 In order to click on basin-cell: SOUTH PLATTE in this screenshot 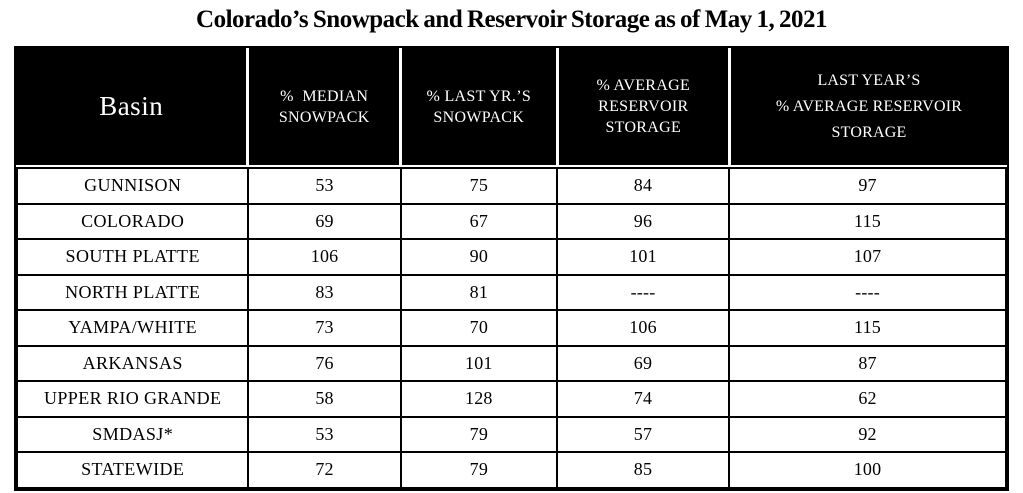, I will do `click(132, 257)`.